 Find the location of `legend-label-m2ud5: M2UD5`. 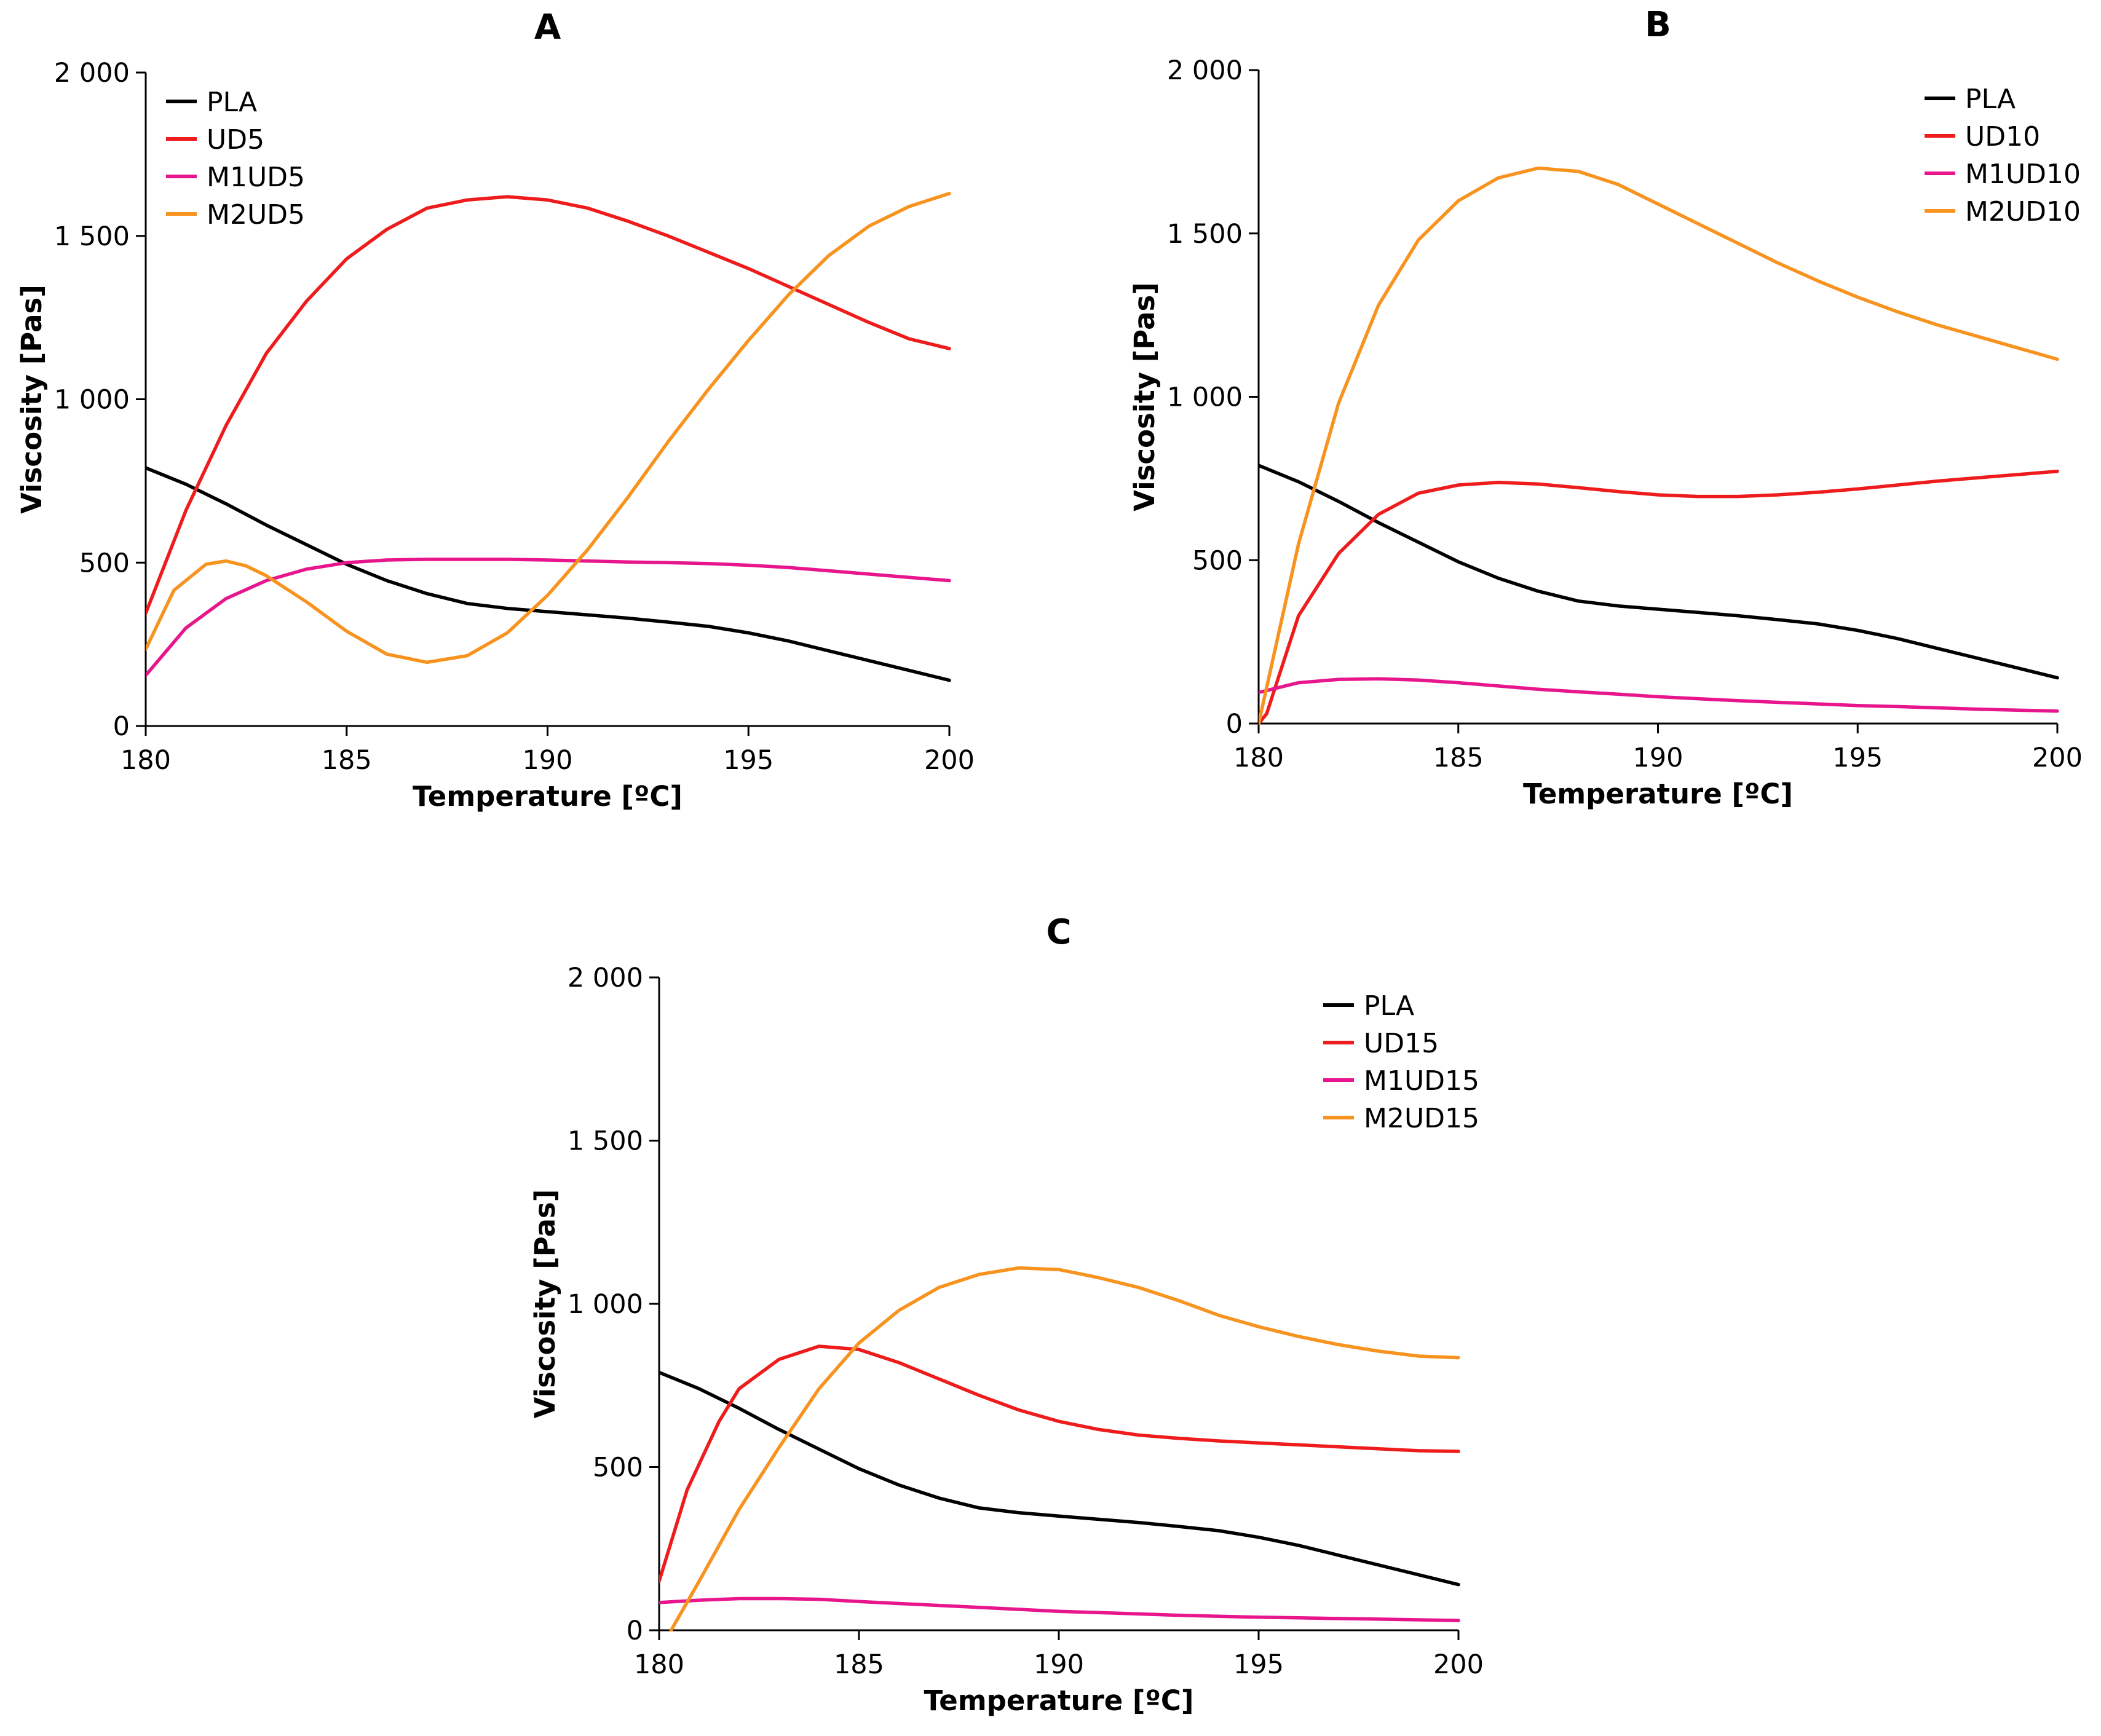

legend-label-m2ud5: M2UD5 is located at coordinates (256, 215).